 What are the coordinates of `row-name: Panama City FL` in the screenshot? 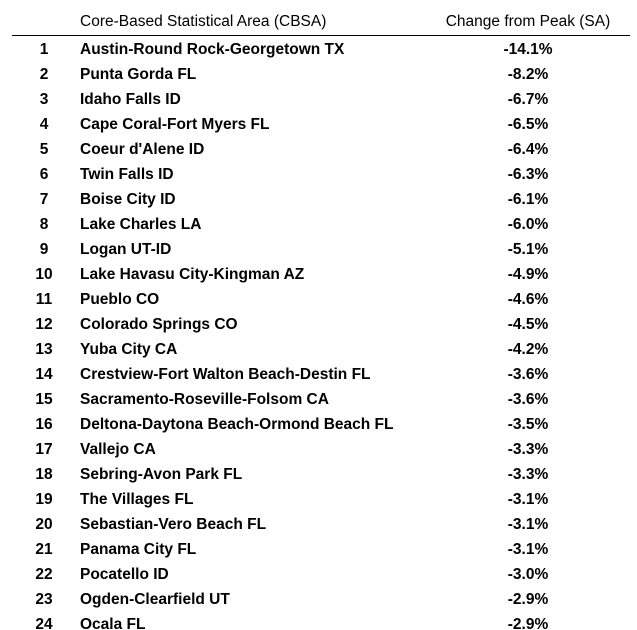 It's located at (138, 549).